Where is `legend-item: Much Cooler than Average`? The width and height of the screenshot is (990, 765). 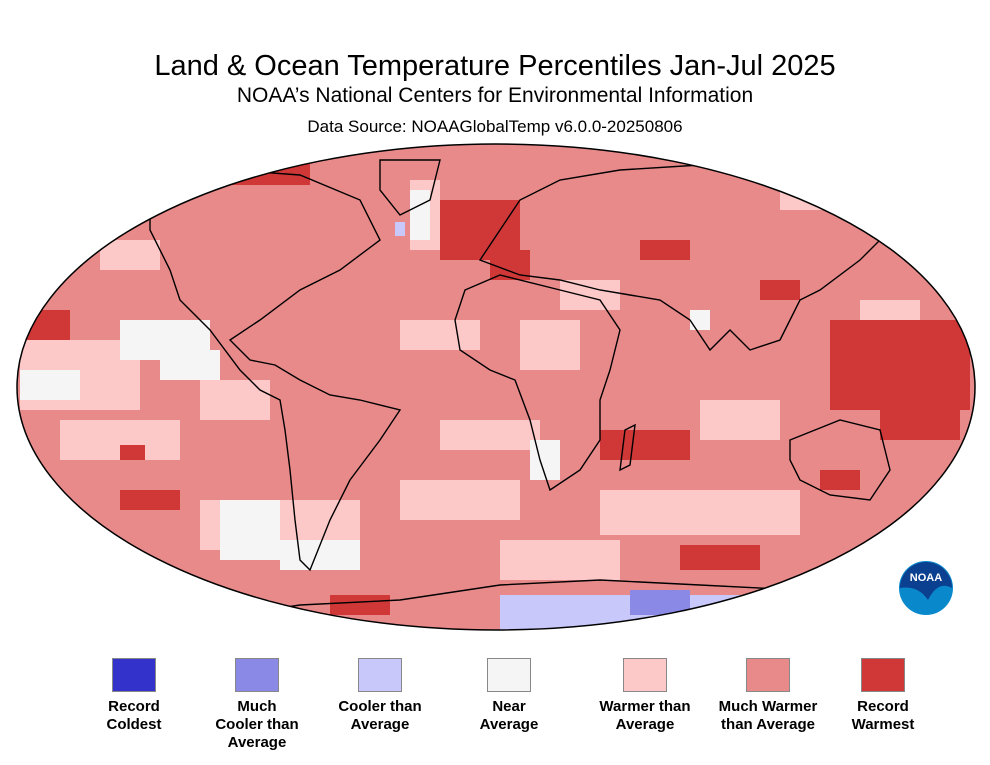 legend-item: Much Cooler than Average is located at coordinates (257, 705).